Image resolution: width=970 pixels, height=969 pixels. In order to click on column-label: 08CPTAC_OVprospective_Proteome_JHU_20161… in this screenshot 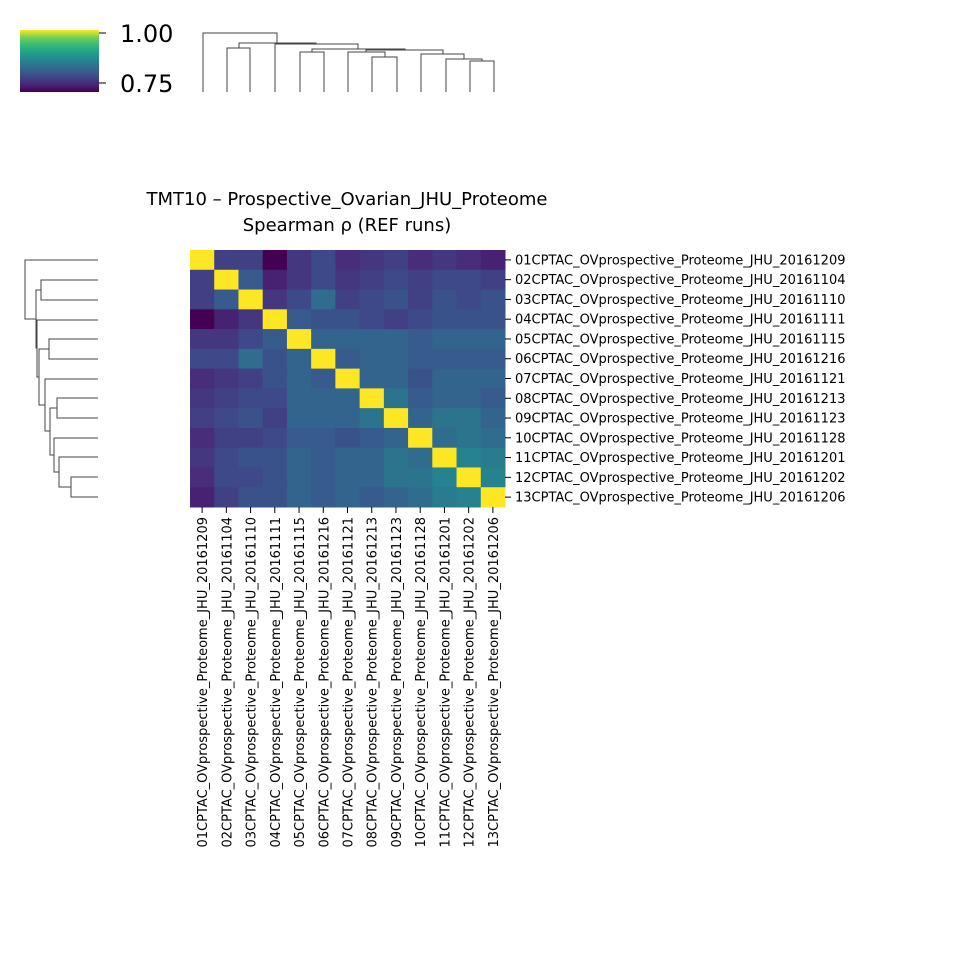, I will do `click(373, 682)`.